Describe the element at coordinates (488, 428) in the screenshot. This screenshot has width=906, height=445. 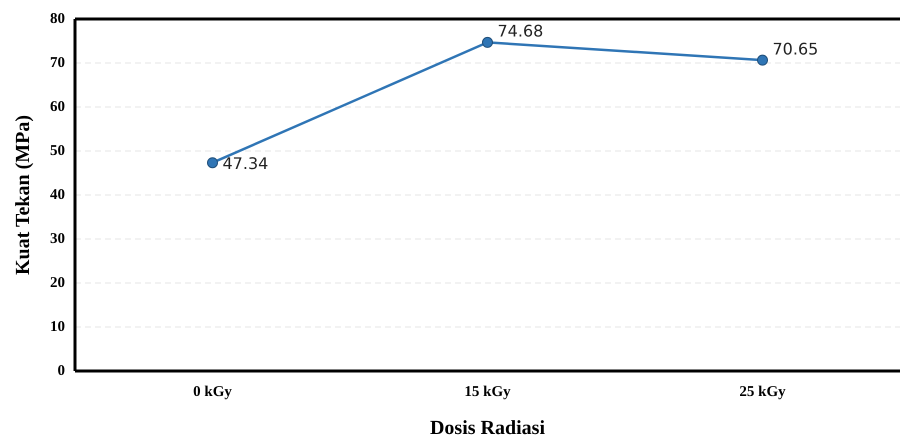
I see `x-axis-title: Dosis Radiasi` at that location.